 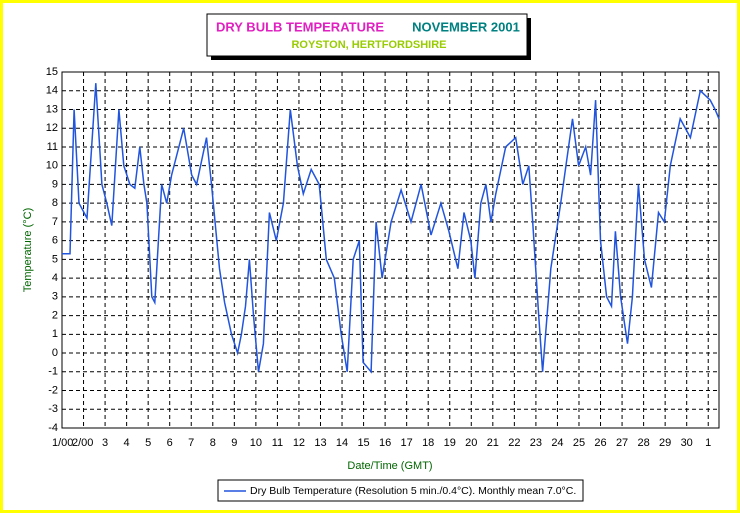 What do you see at coordinates (466, 26) in the screenshot?
I see `chart-title-month: NOVEMBER 2001` at bounding box center [466, 26].